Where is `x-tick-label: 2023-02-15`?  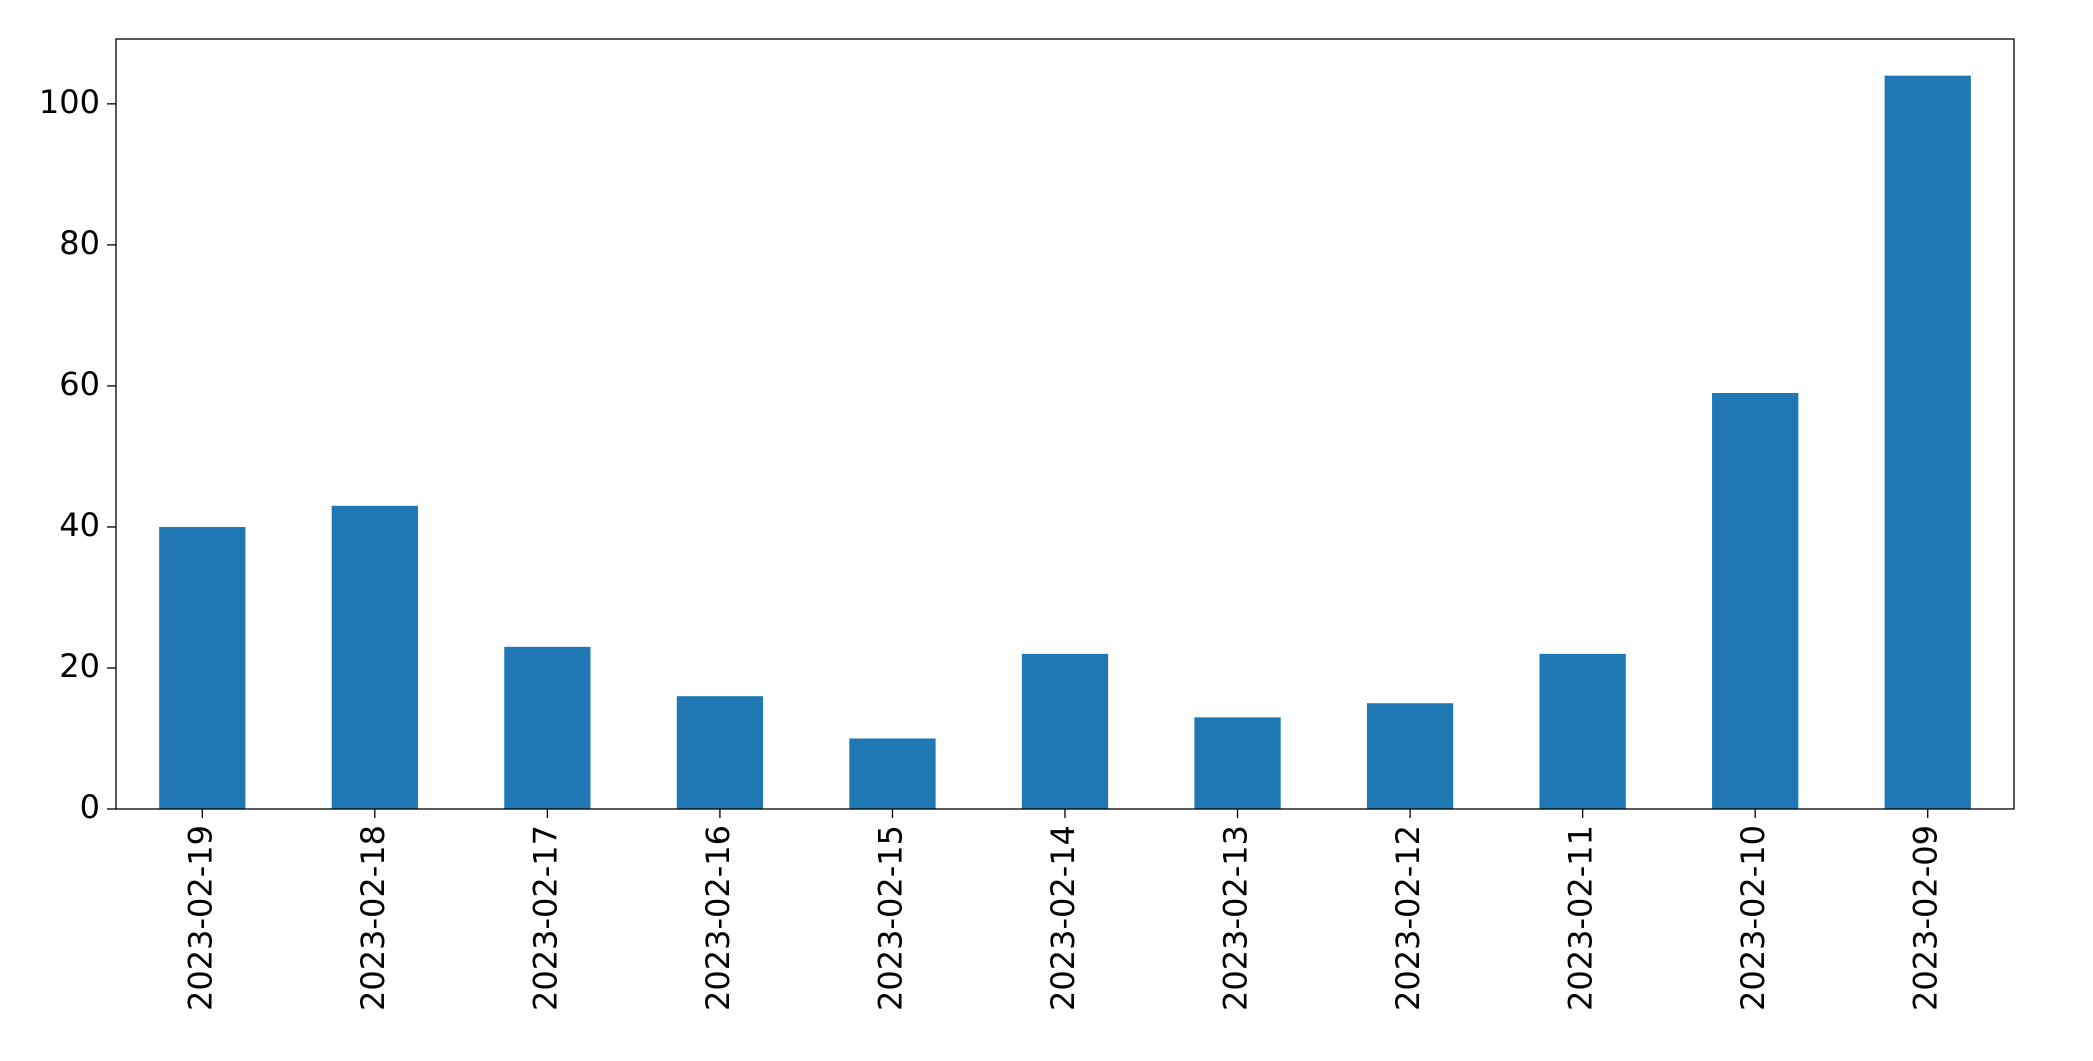
x-tick-label: 2023-02-15 is located at coordinates (890, 918).